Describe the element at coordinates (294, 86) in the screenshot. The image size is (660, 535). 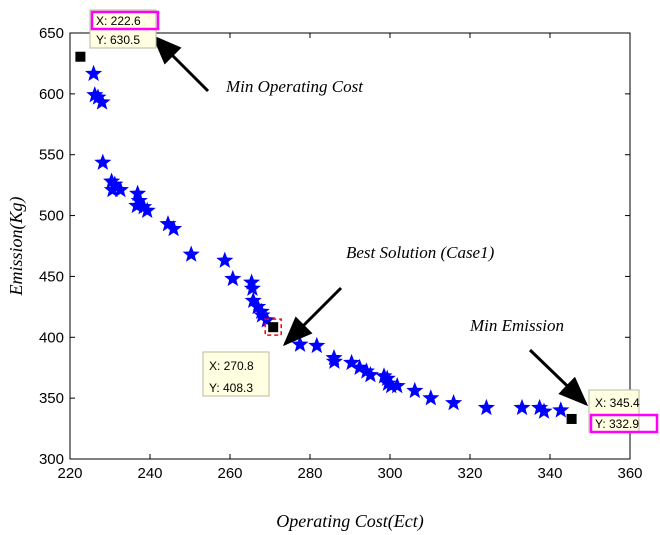
I see `annotation-min-operating-cost: Min Operating Cost` at that location.